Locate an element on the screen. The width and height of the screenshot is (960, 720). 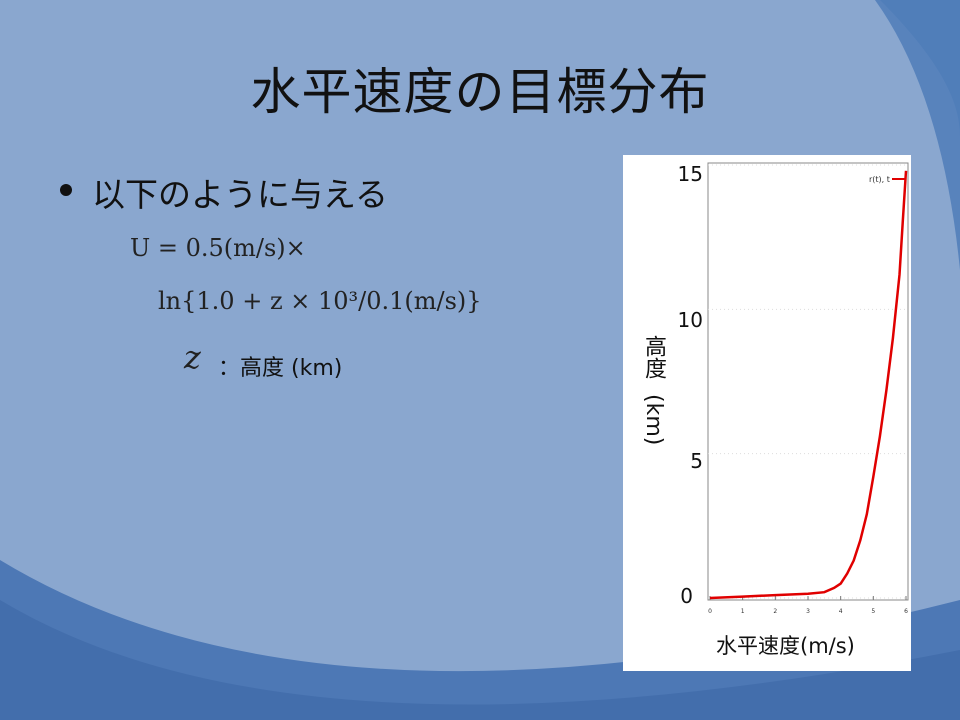
x-tick-5: 5 is located at coordinates (873, 611).